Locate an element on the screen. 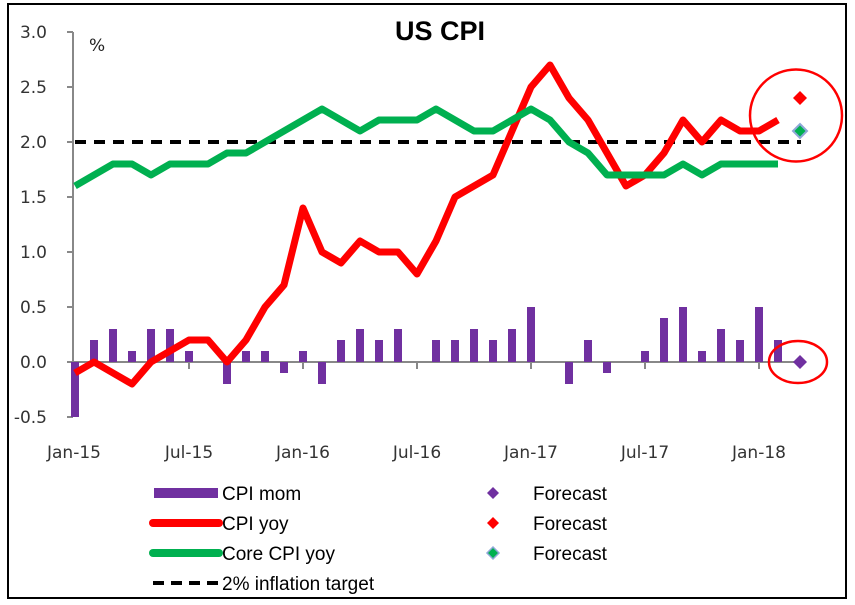 This screenshot has width=855, height=605. x-tick-label: Jul-17 is located at coordinates (644, 453).